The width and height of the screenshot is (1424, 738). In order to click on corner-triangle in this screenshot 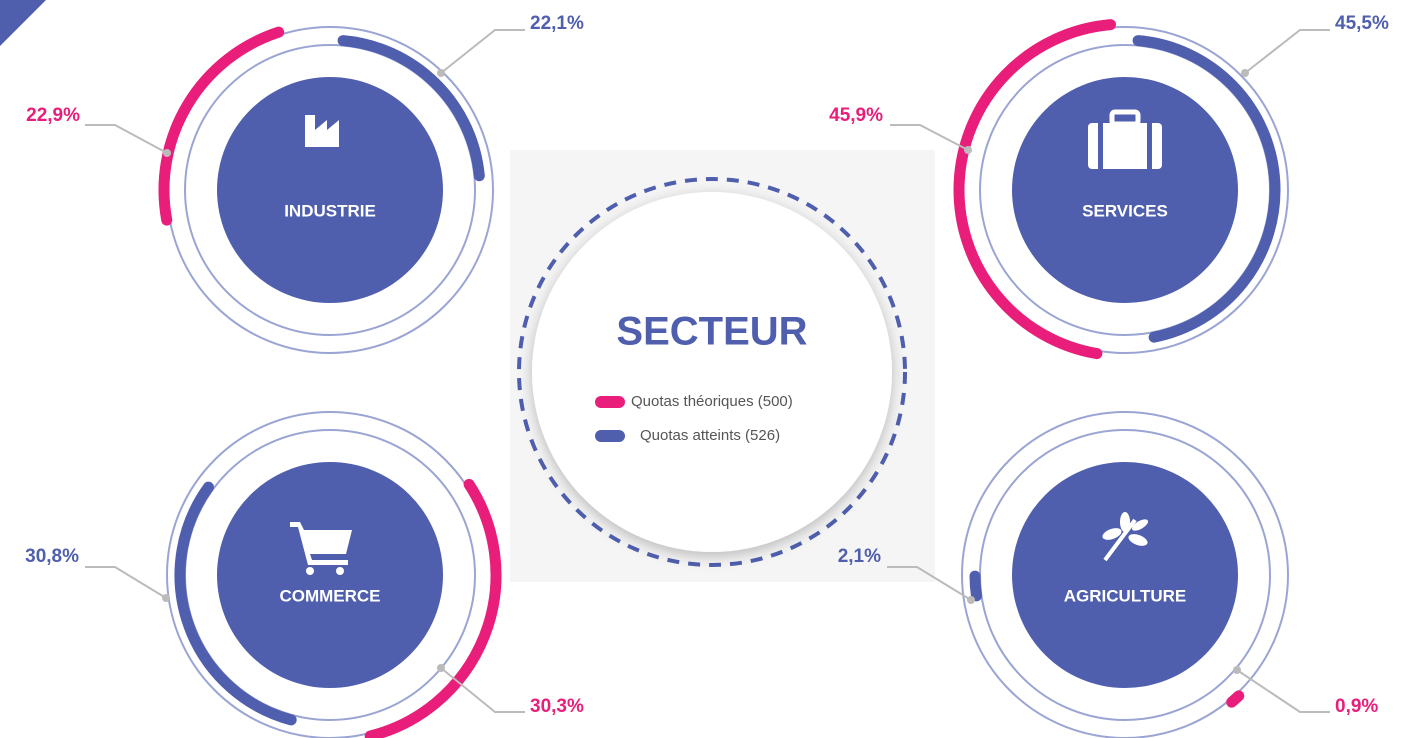, I will do `click(23, 23)`.